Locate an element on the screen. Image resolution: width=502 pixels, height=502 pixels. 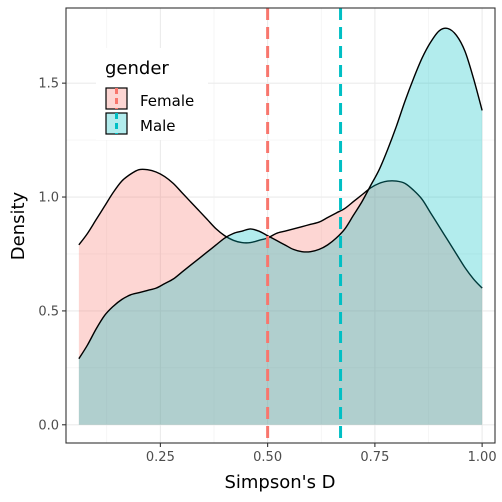
x-axis-title: Simpson's D is located at coordinates (279, 482).